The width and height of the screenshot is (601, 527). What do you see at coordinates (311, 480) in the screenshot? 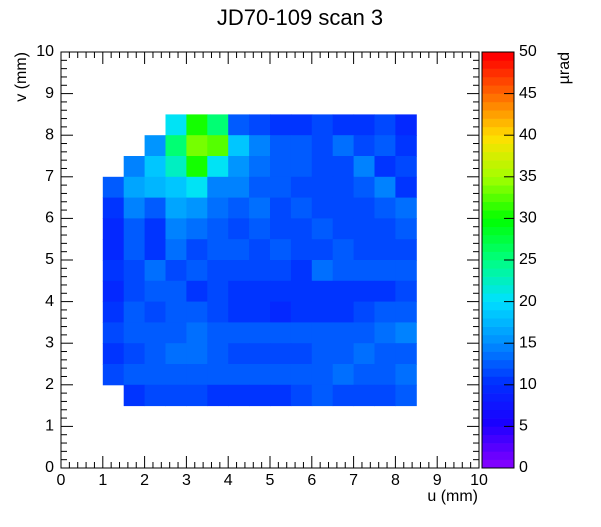
I see `x-tick-label: 6` at bounding box center [311, 480].